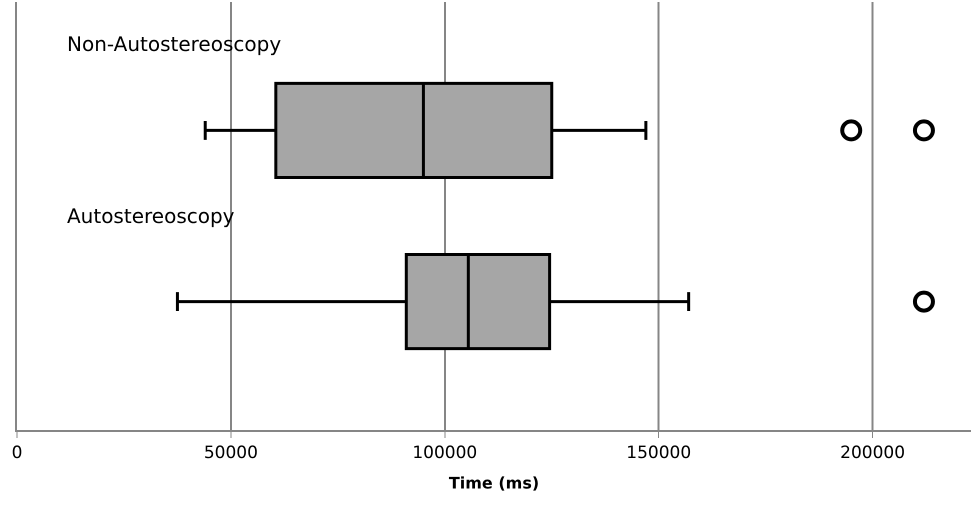 This screenshot has height=517, width=973. I want to click on x-tick-label: 100000, so click(445, 453).